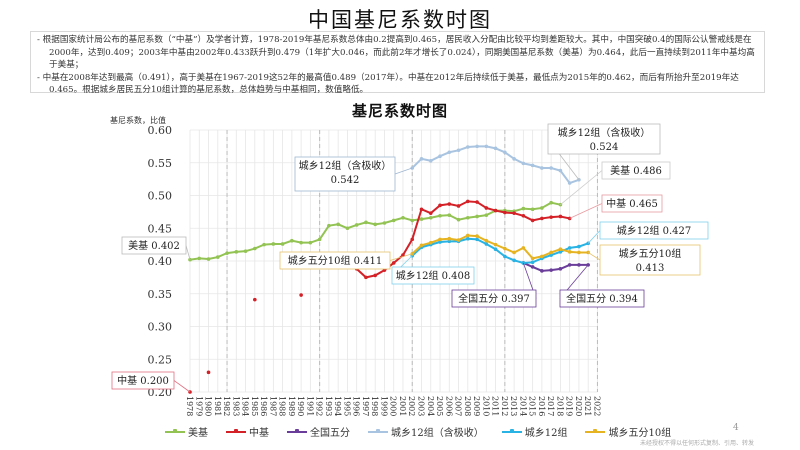 The image size is (800, 450). I want to click on x-tick-label: 2005, so click(439, 406).